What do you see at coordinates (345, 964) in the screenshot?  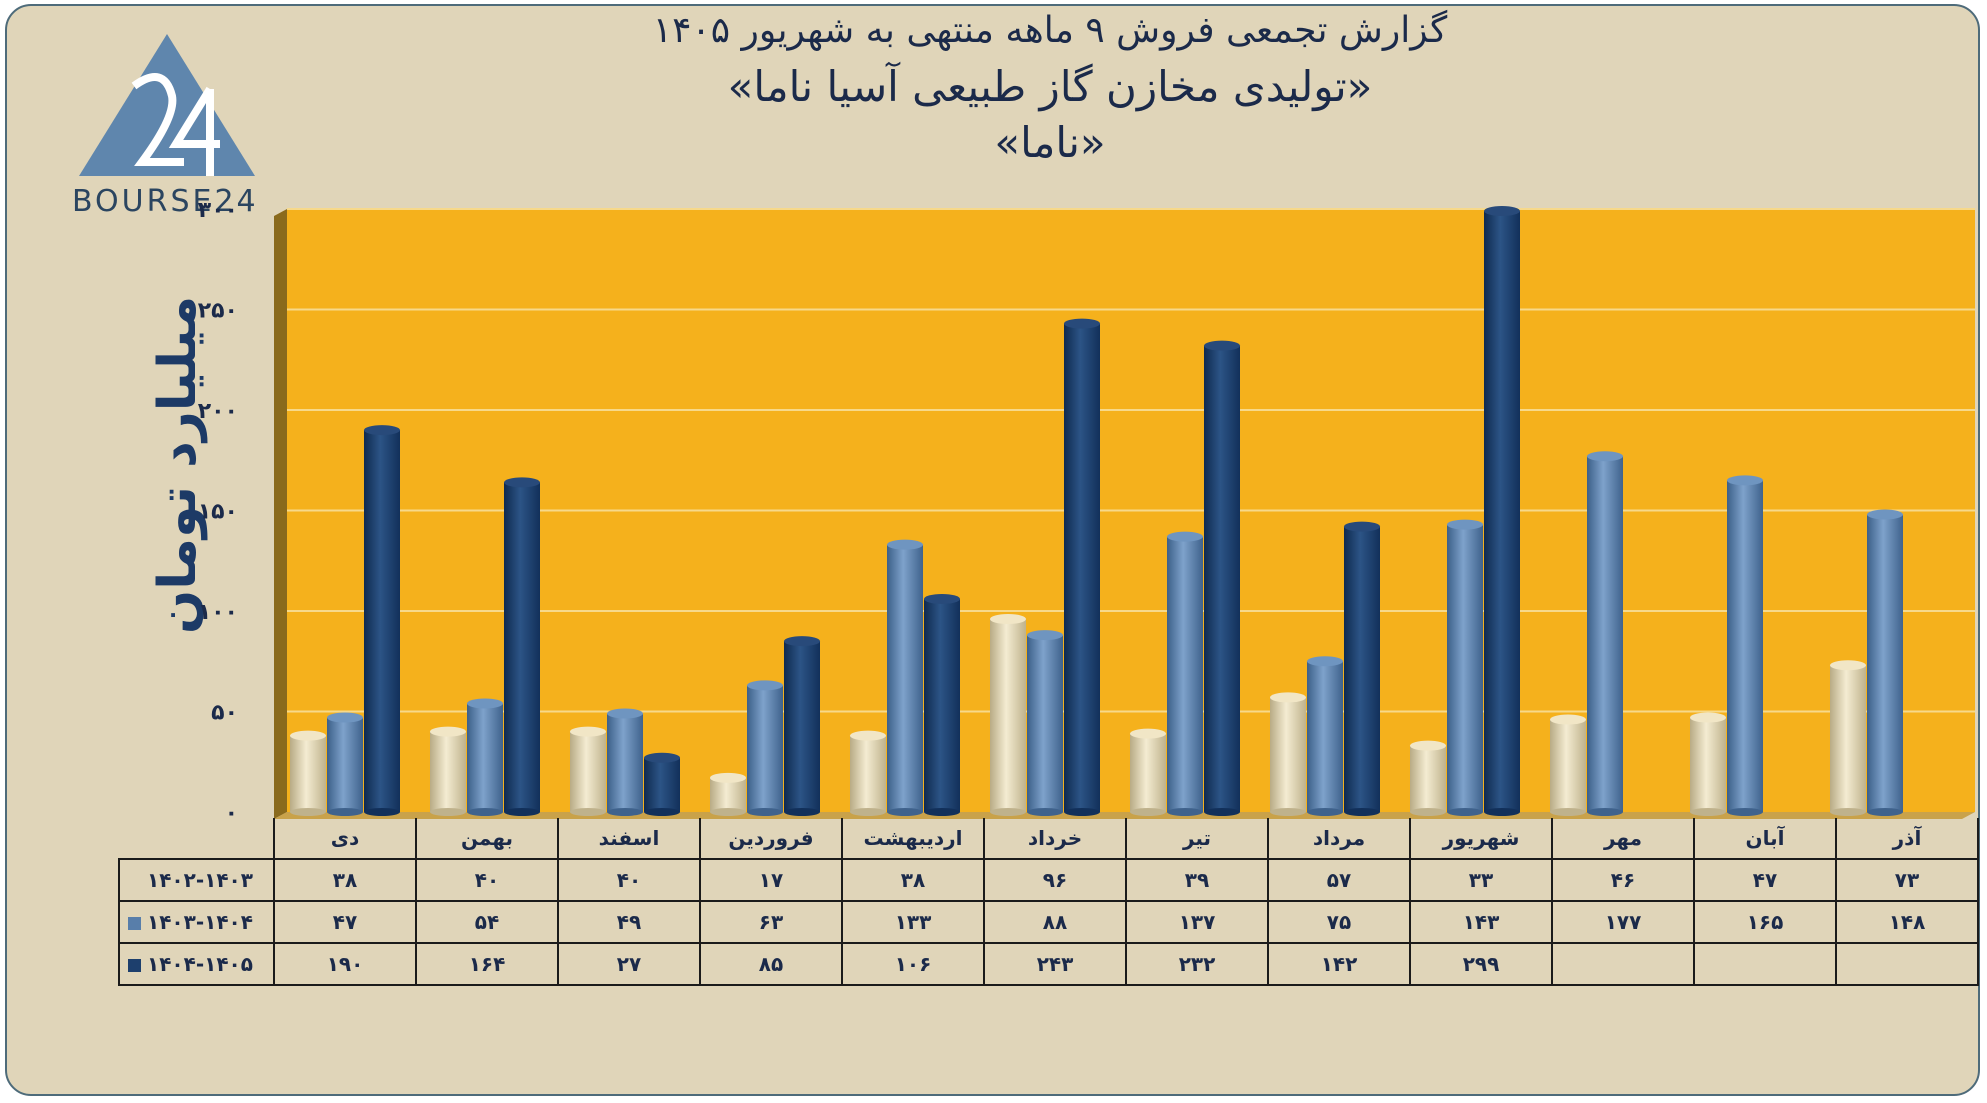 I see `table-cell: ۱۹۰` at bounding box center [345, 964].